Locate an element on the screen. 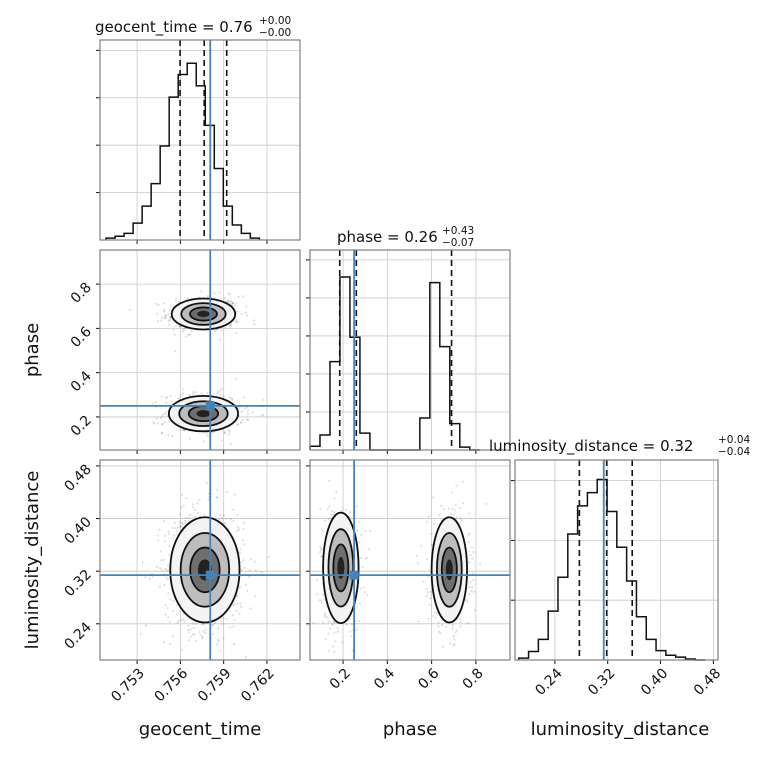  x-tick-label-luminosity_distance: 0.32 is located at coordinates (601, 682).